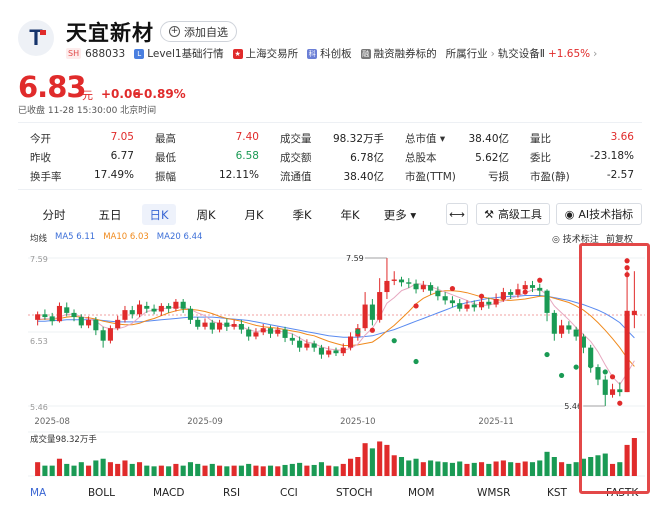 This screenshot has width=660, height=506. What do you see at coordinates (265, 53) in the screenshot?
I see `tag-exchange: ★ 上海交易所` at bounding box center [265, 53].